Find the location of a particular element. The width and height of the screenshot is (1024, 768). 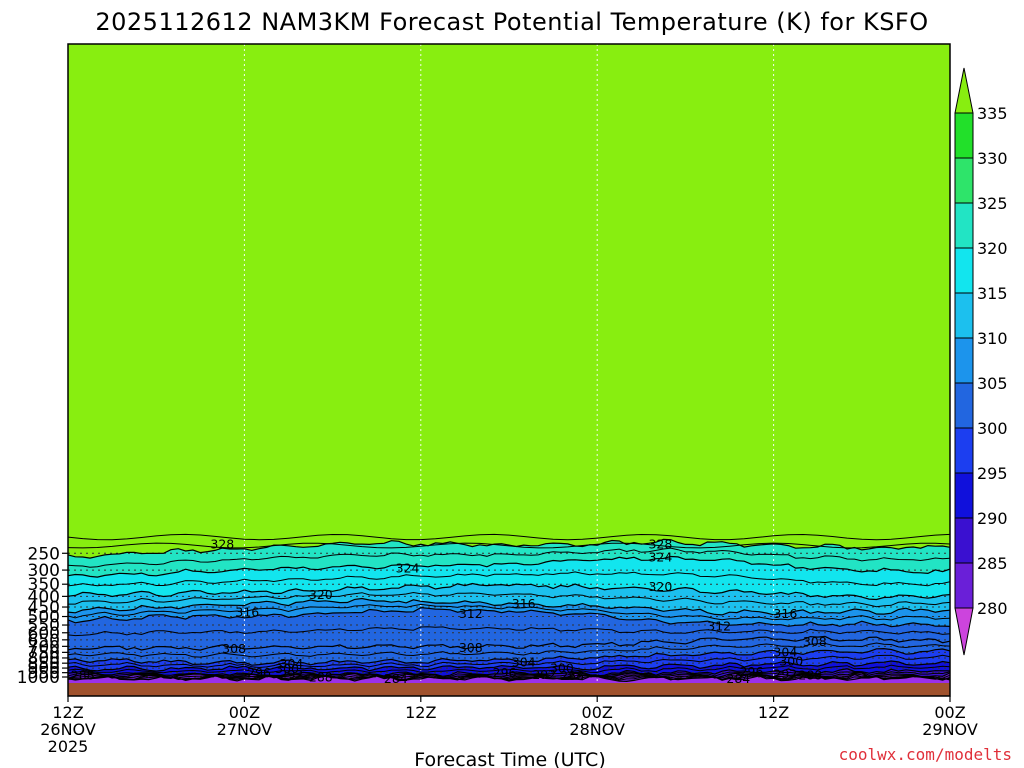

y-tick-label: 750 is located at coordinates (44, 653).